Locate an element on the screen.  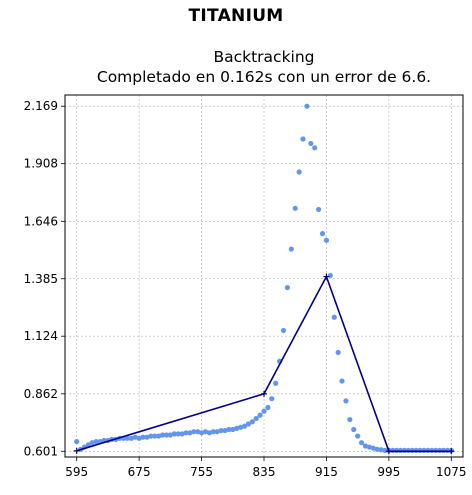
y-tick-label: 1.385 is located at coordinates (41, 279).